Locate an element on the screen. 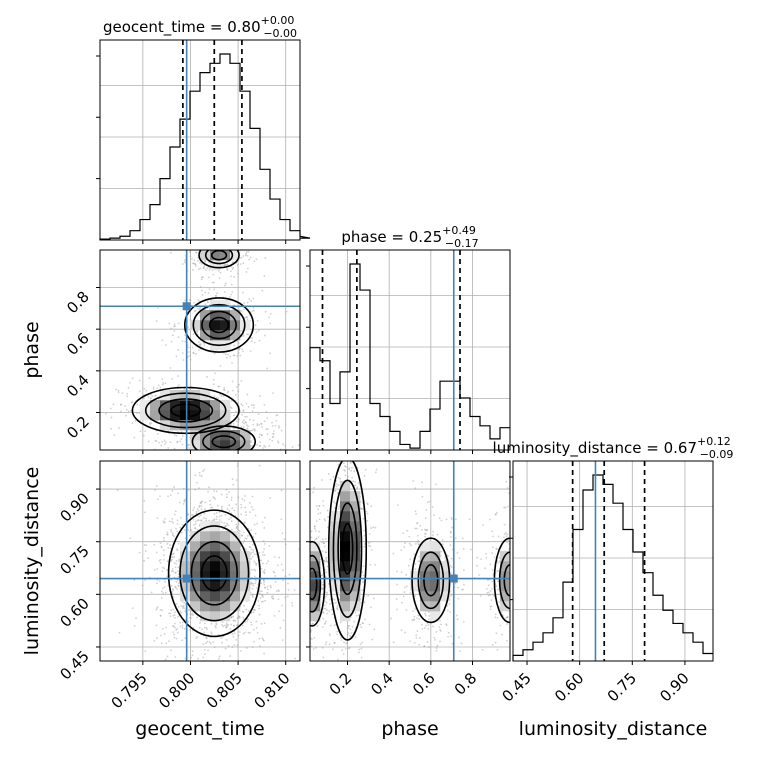  panel-frame is located at coordinates (200, 350).